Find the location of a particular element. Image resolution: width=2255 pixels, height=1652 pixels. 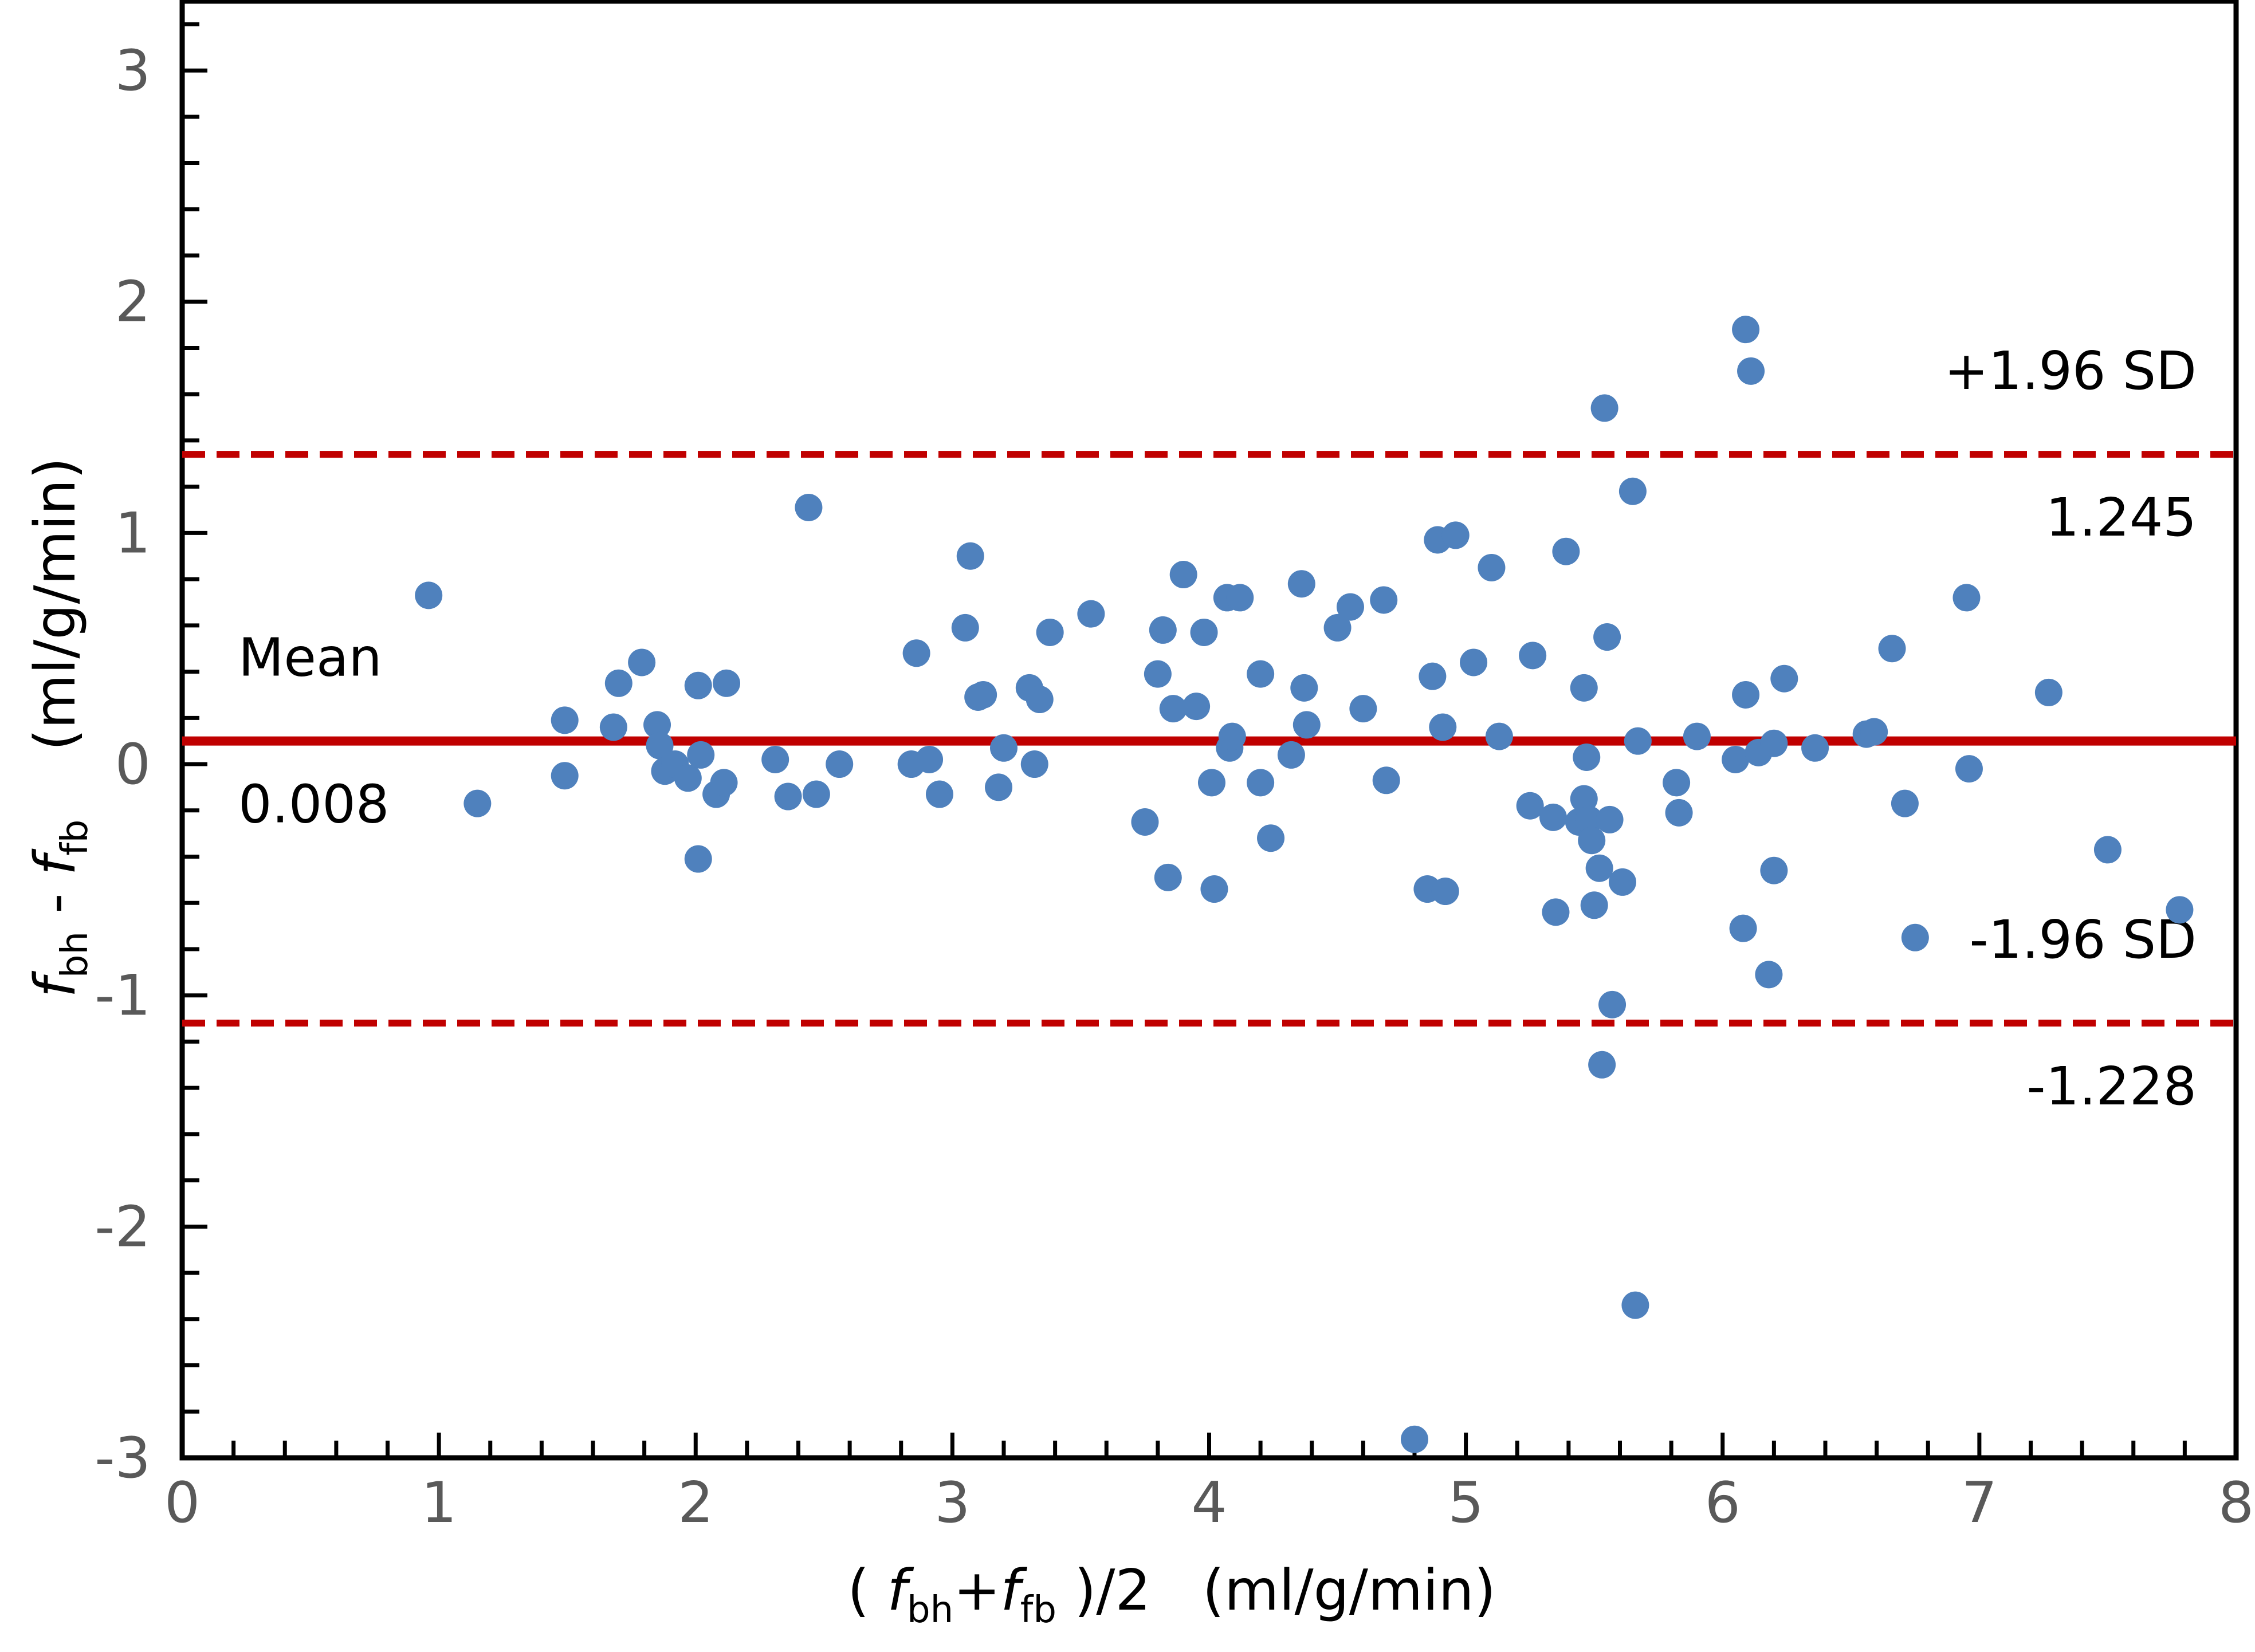

x-tick-label: 4 is located at coordinates (1209, 1503).